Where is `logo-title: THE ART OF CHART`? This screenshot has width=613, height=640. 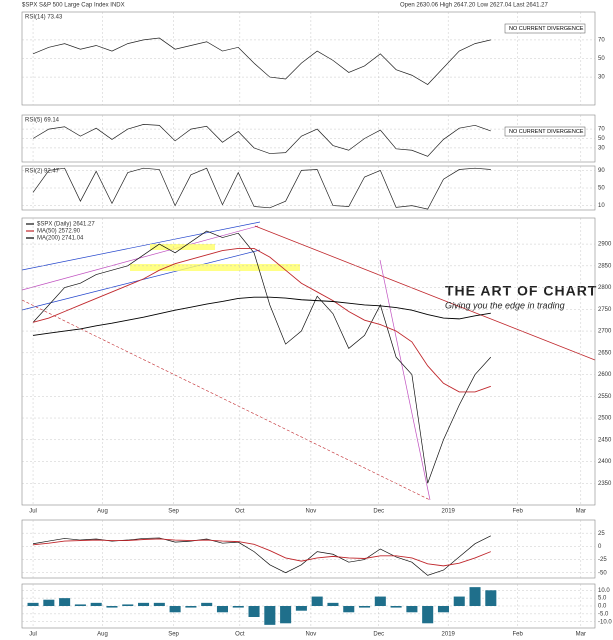 logo-title: THE ART OF CHART is located at coordinates (521, 291).